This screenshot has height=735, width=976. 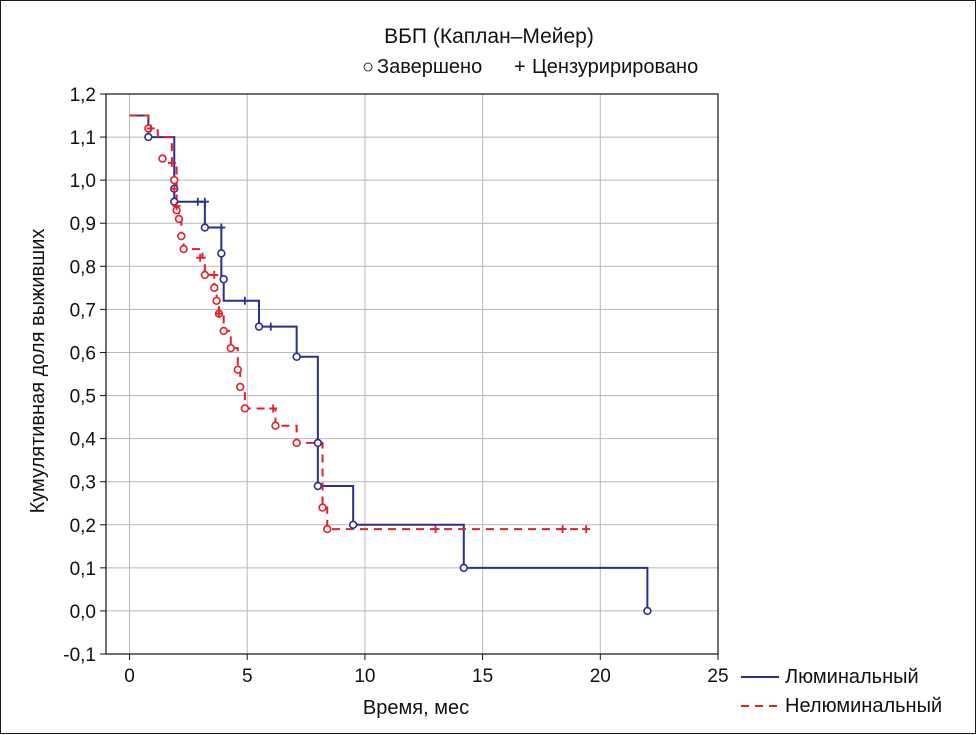 What do you see at coordinates (83, 612) in the screenshot?
I see `y-tick-label: 0,0` at bounding box center [83, 612].